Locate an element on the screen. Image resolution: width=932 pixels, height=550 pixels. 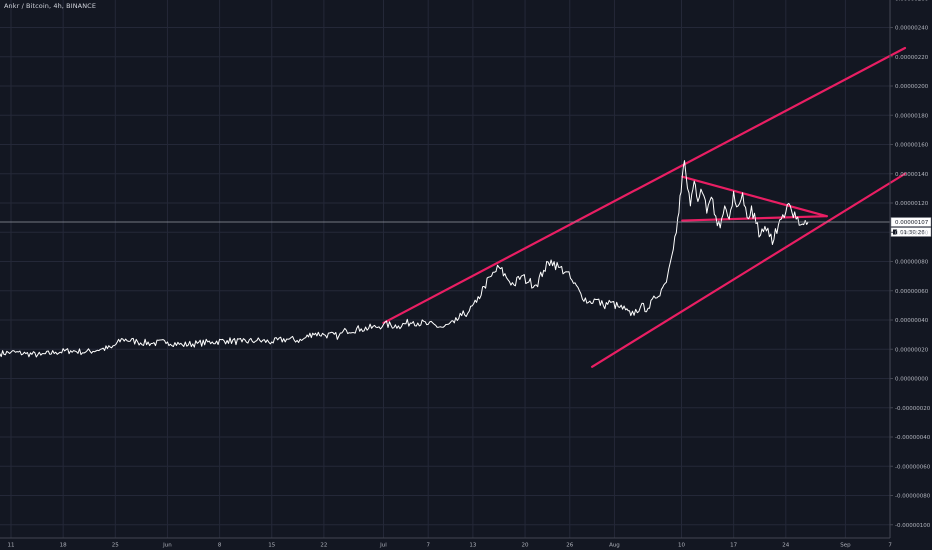
countdown-label: 01:30:26 is located at coordinates (912, 233).